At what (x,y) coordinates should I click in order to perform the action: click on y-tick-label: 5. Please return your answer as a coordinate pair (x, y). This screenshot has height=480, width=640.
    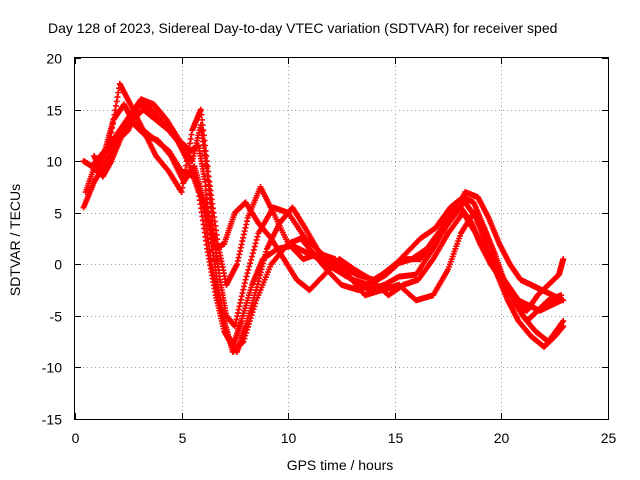
    Looking at the image, I should click on (58, 214).